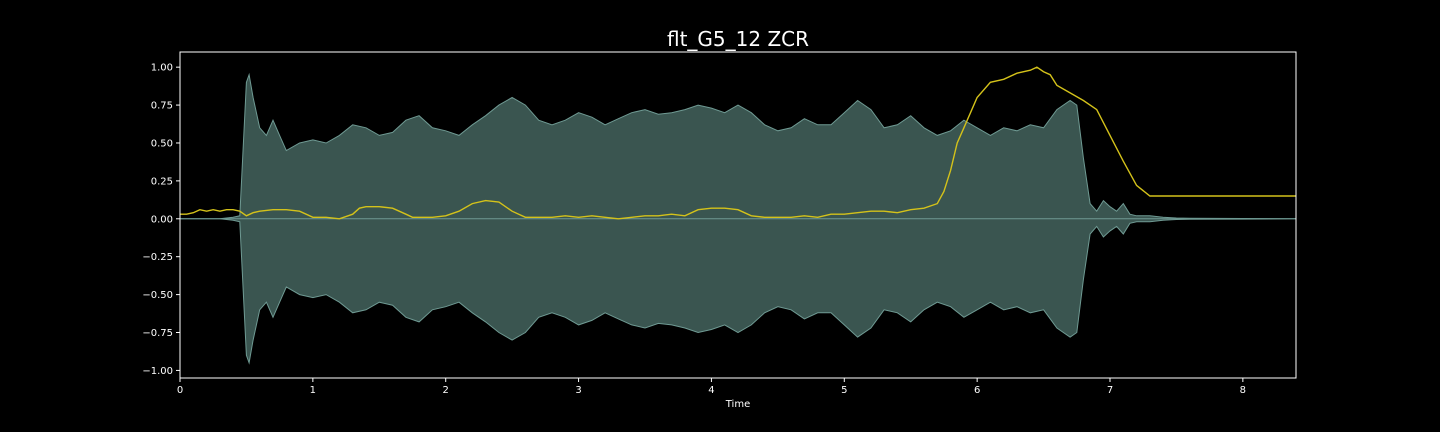  Describe the element at coordinates (313, 390) in the screenshot. I see `x-tick-label: 1` at that location.